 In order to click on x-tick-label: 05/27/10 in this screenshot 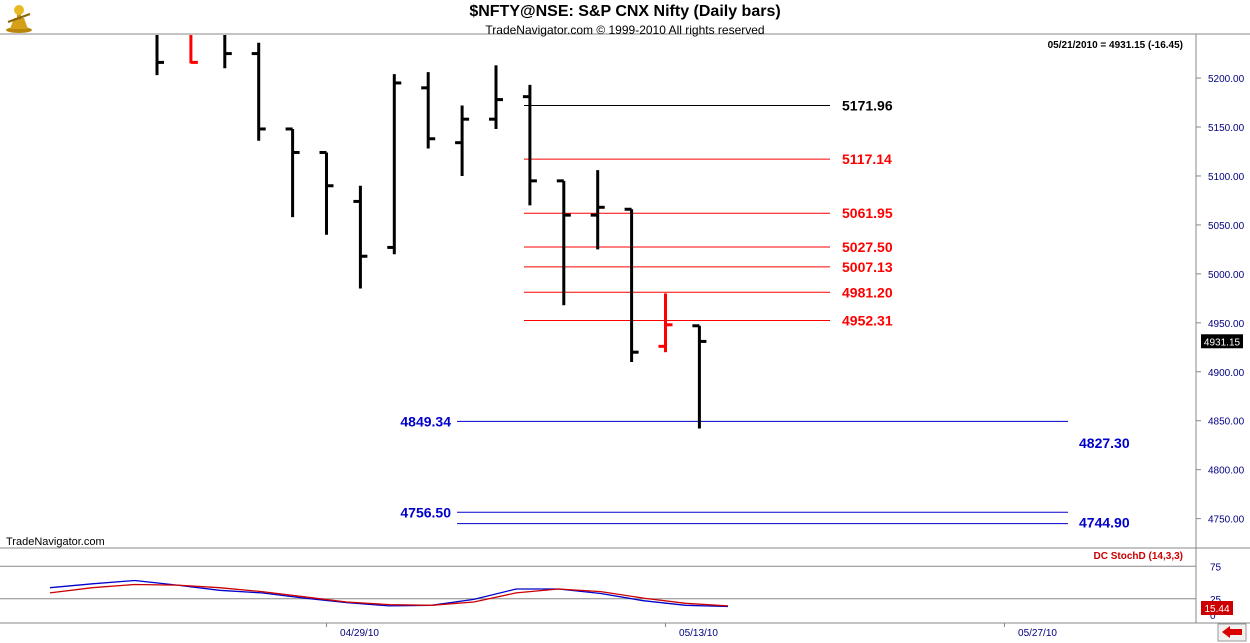, I will do `click(1037, 633)`.